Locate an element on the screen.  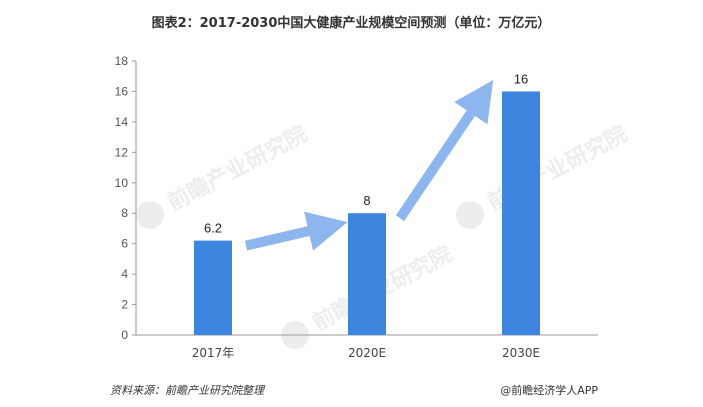
y-tick-label: 4 is located at coordinates (124, 274).